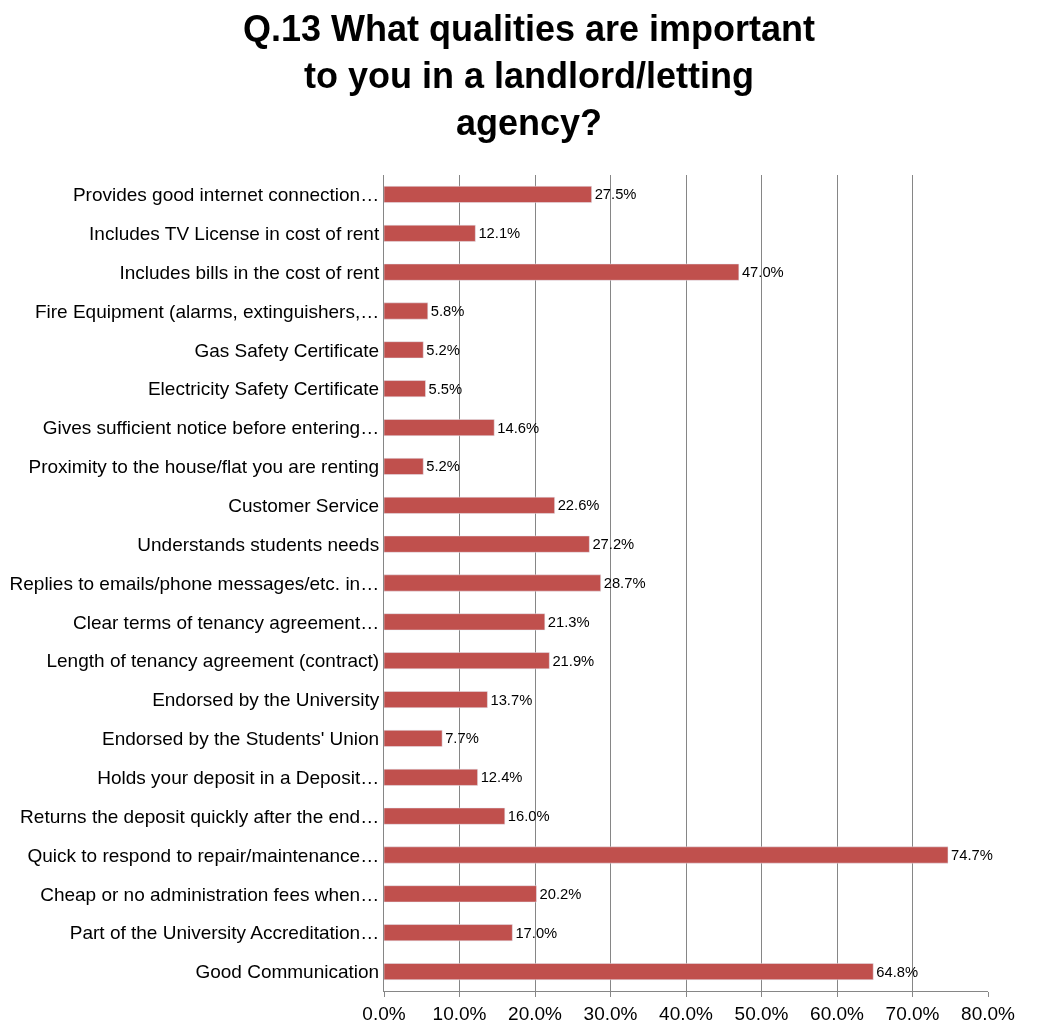 This screenshot has height=1034, width=1058. What do you see at coordinates (529, 75) in the screenshot?
I see `chart-title: Q.13 What qualities are important to you in a landlord/letting agency?` at bounding box center [529, 75].